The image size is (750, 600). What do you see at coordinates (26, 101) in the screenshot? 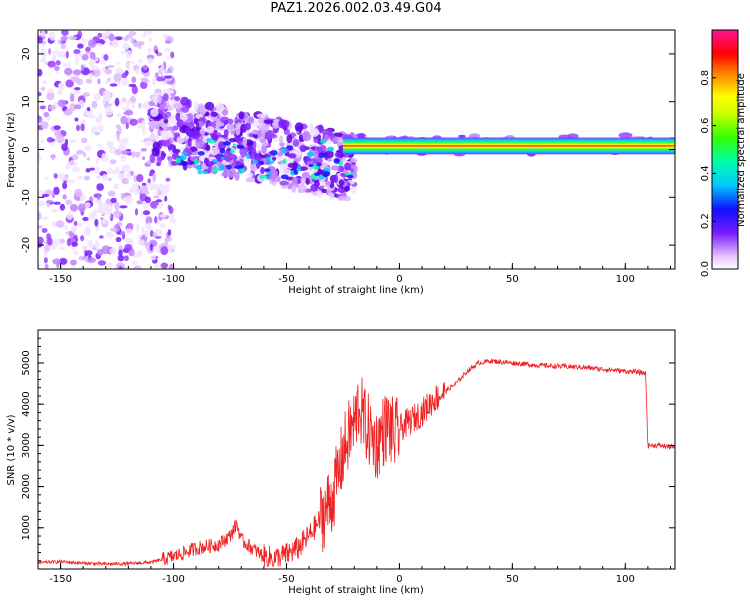
I see `y-tick-label: 10` at bounding box center [26, 101].